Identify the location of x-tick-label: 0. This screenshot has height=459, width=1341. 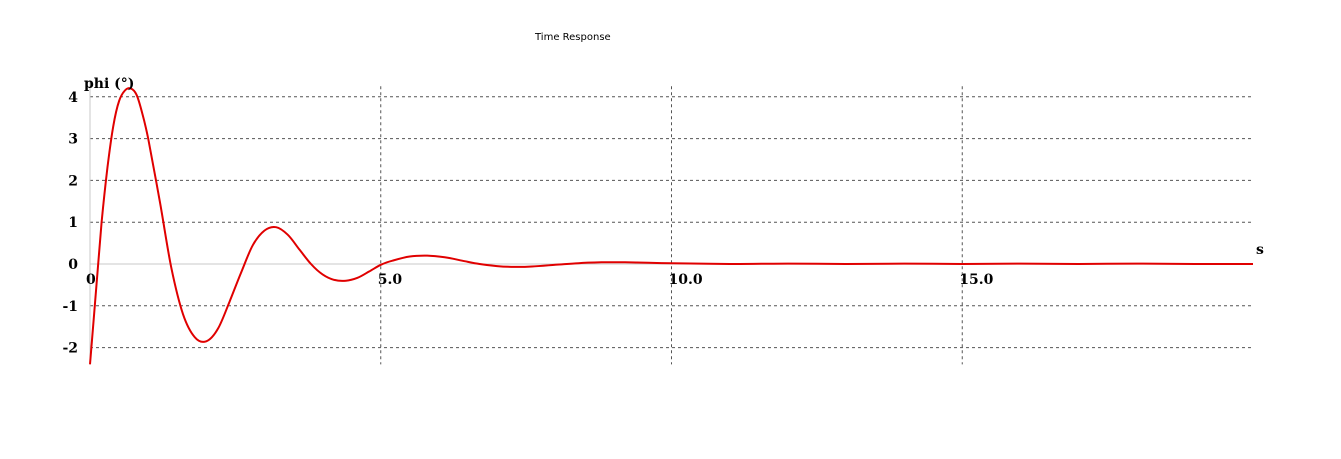
(91, 280).